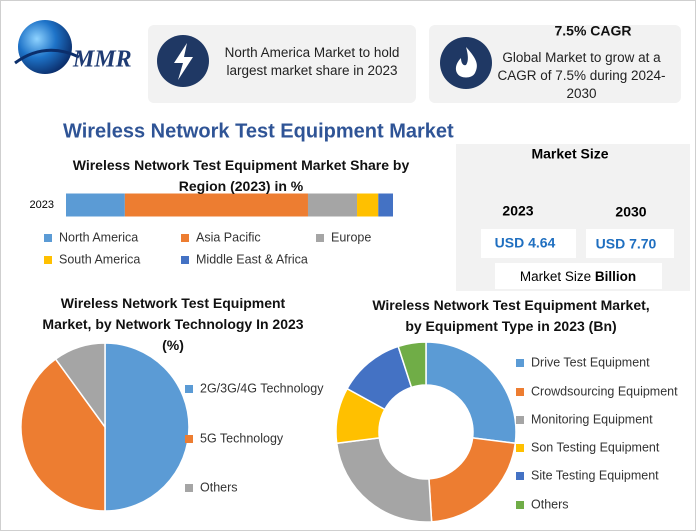  What do you see at coordinates (604, 391) in the screenshot?
I see `legend-label: Crowdsourcing Equipment` at bounding box center [604, 391].